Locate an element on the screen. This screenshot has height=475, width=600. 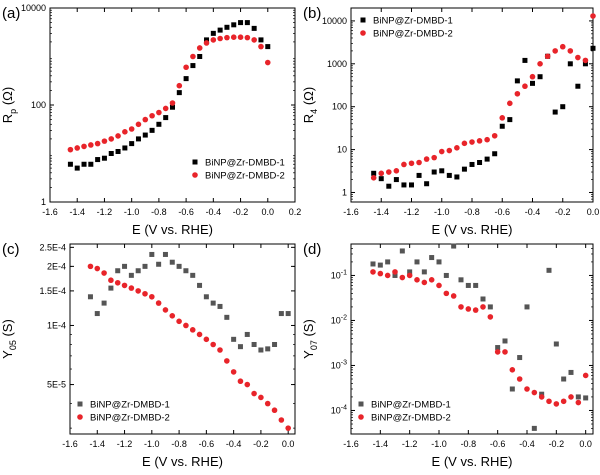
y-tick-label: 1E-4 is located at coordinates (56, 325).